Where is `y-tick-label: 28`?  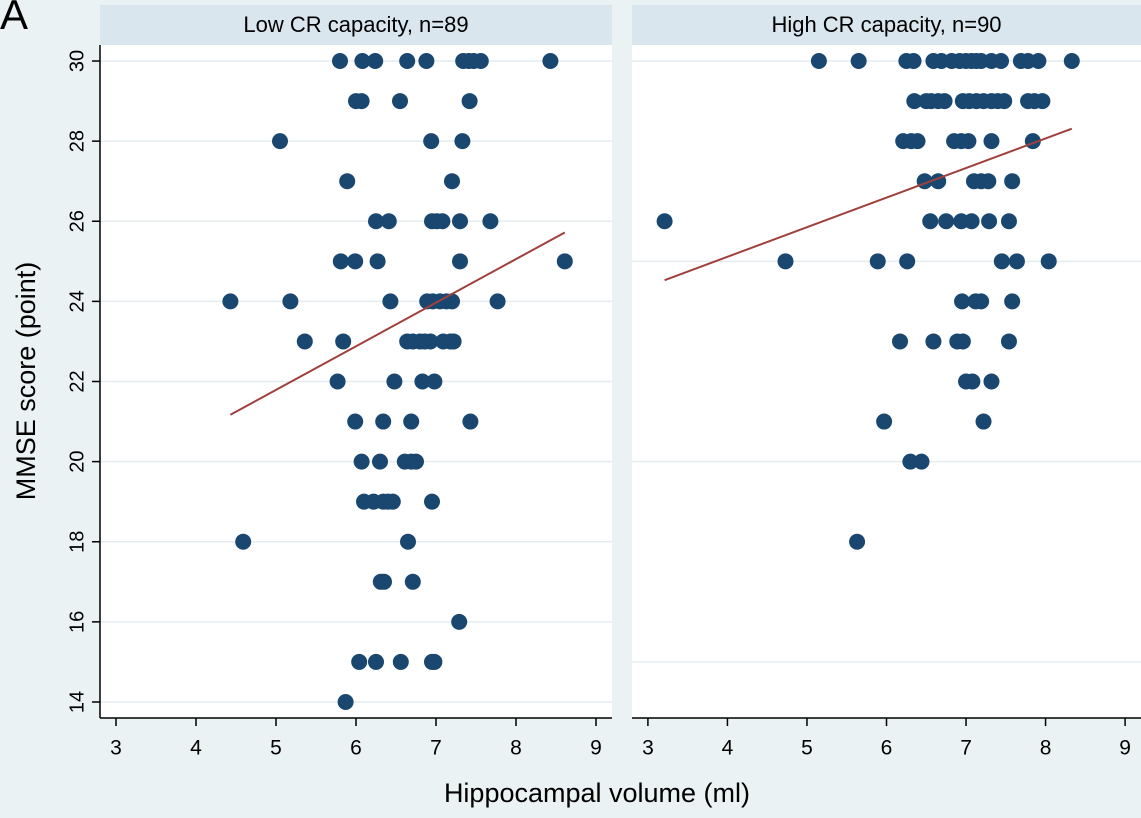 y-tick-label: 28 is located at coordinates (77, 141).